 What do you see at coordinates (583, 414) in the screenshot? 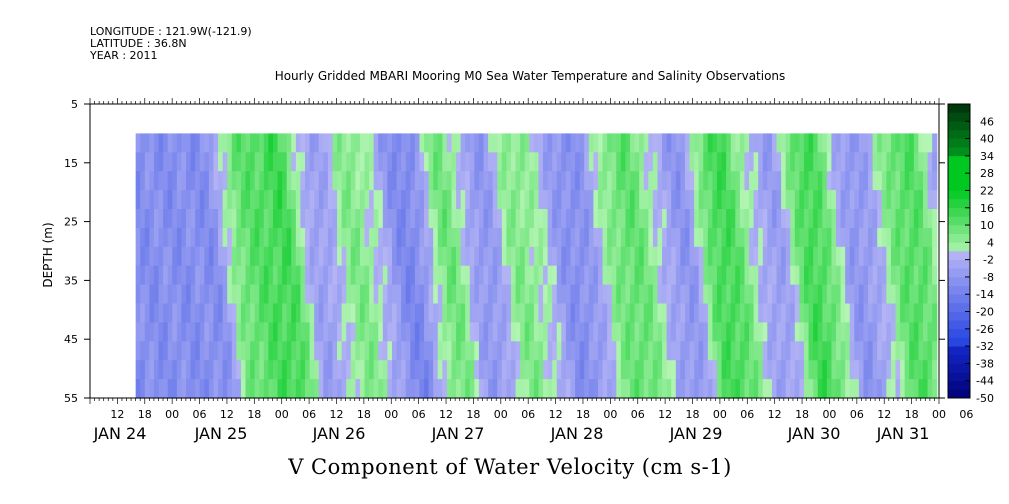
I see `x-hour-label: 18` at bounding box center [583, 414].